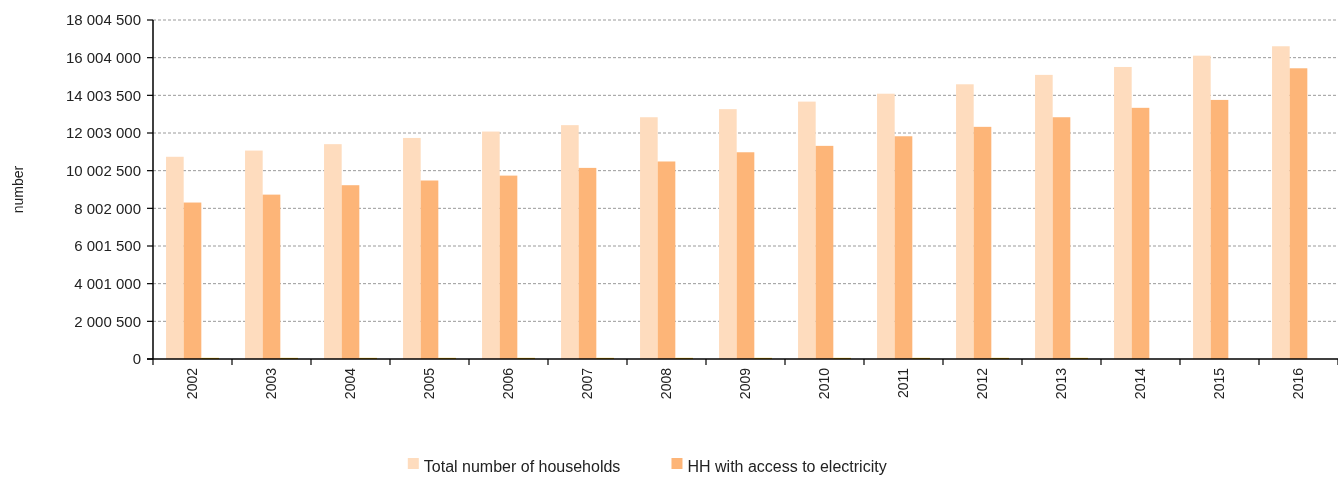  Describe the element at coordinates (103, 170) in the screenshot. I see `y-tick-label: 10 002 500` at that location.